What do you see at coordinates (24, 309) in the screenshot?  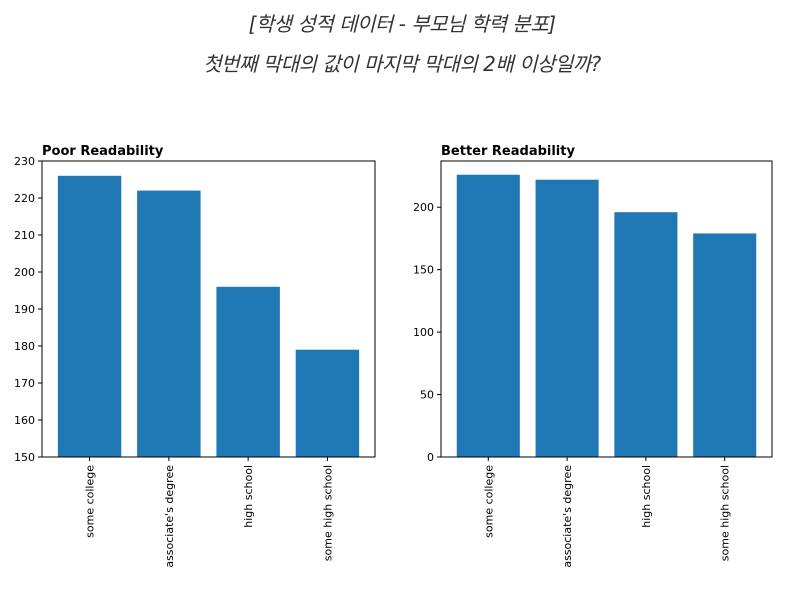 I see `y-tick-label: 190` at bounding box center [24, 309].